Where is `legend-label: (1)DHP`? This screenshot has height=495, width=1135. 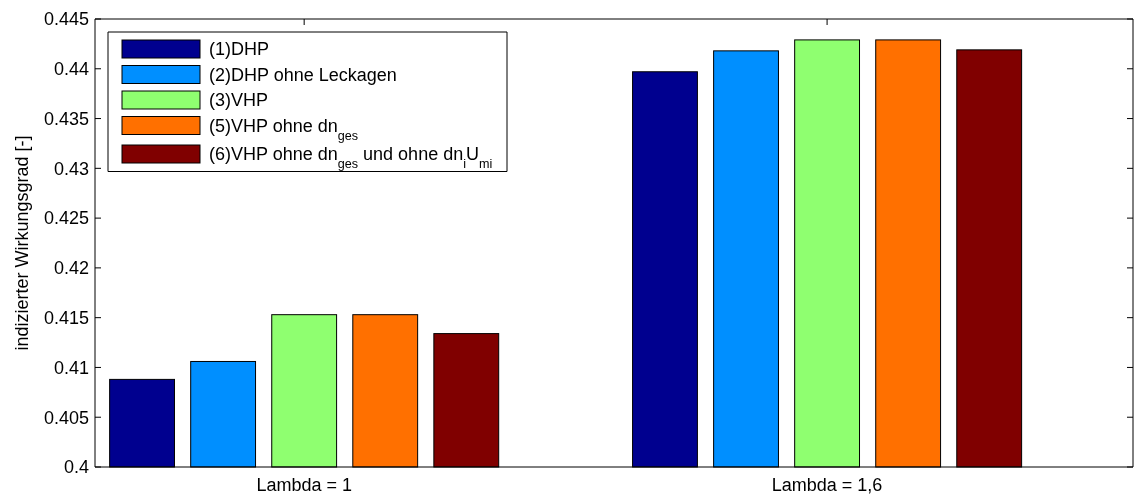
legend-label: (1)DHP is located at coordinates (239, 49).